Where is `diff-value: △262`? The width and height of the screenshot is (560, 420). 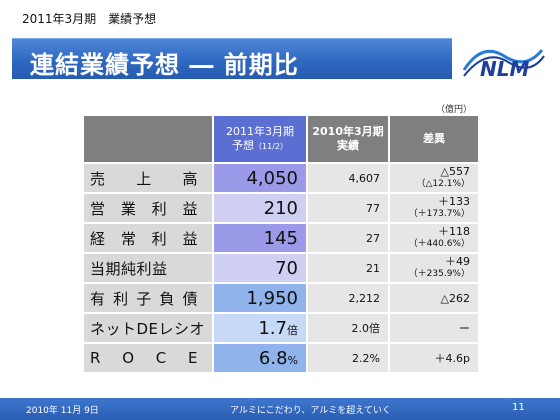
diff-value: △262 is located at coordinates (455, 298).